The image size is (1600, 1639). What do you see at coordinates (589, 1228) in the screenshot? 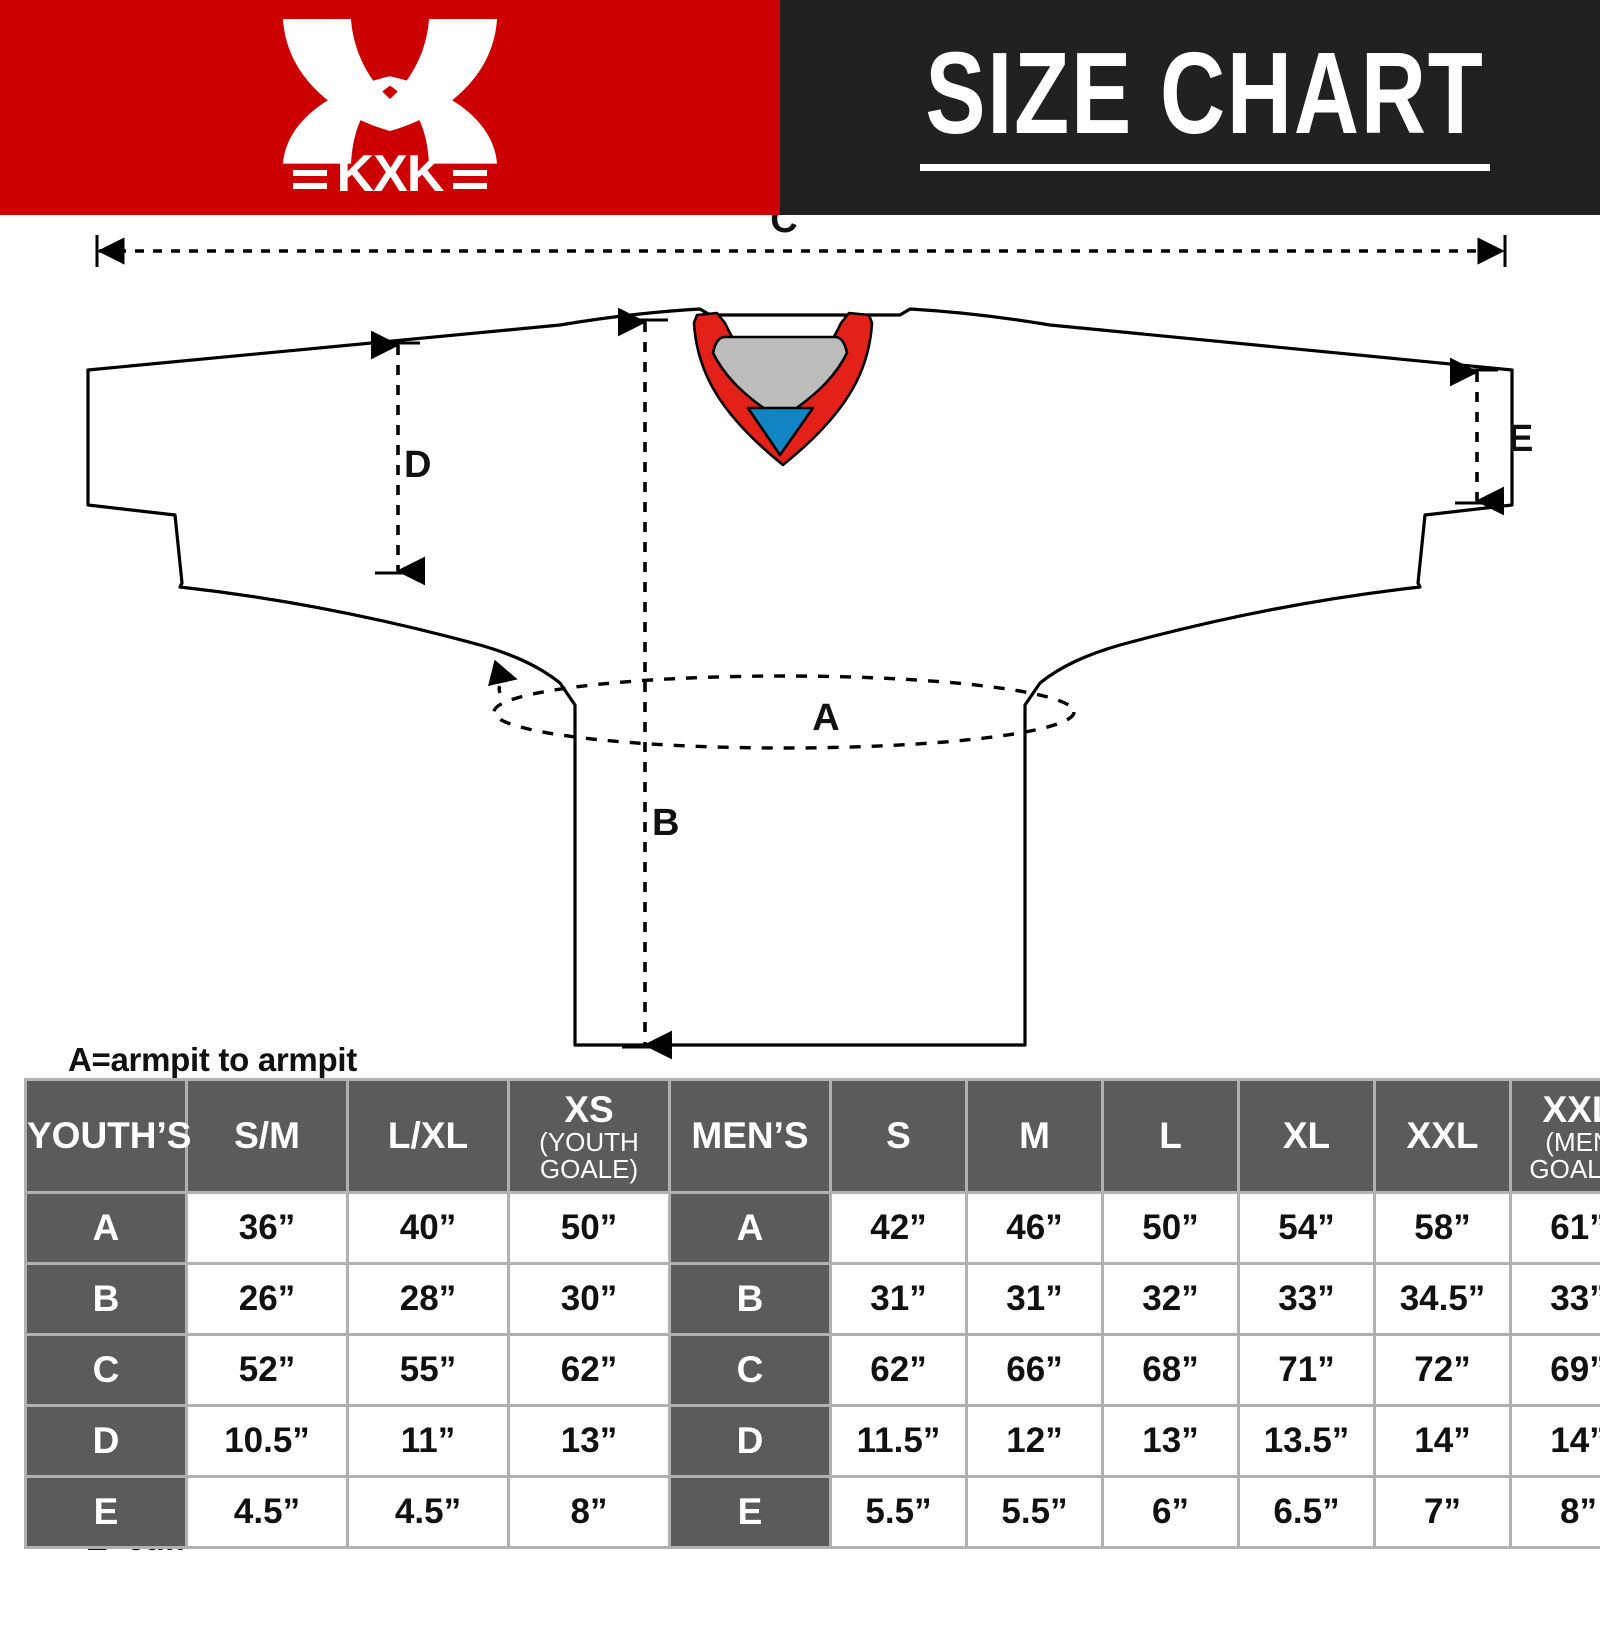
I see `cell-youth-a-2: 50”` at bounding box center [589, 1228].